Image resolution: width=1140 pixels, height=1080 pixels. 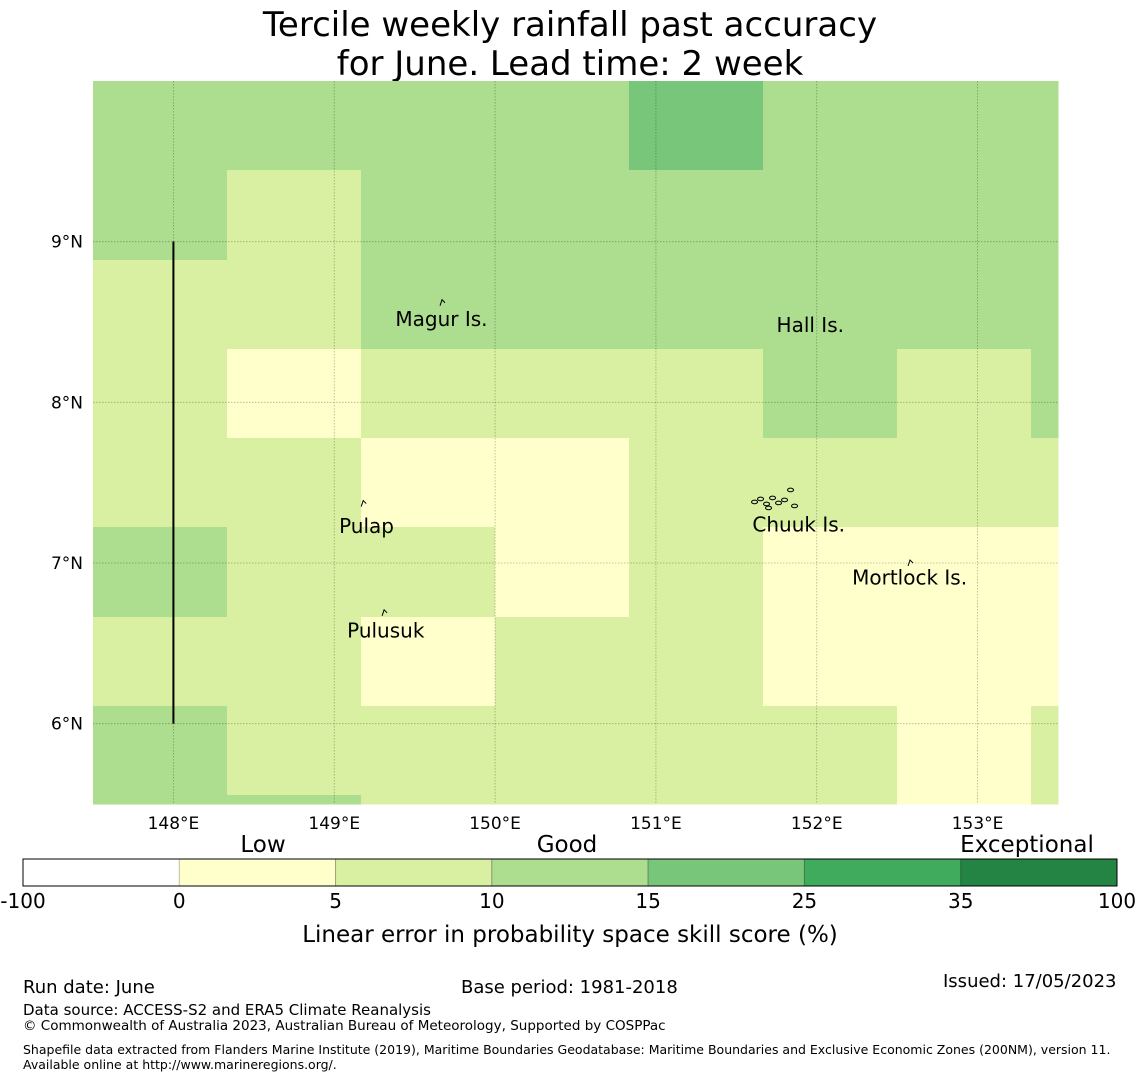 I want to click on latitude-ticks: 9°N 8°N 7°N 6°N, so click(x=67, y=484).